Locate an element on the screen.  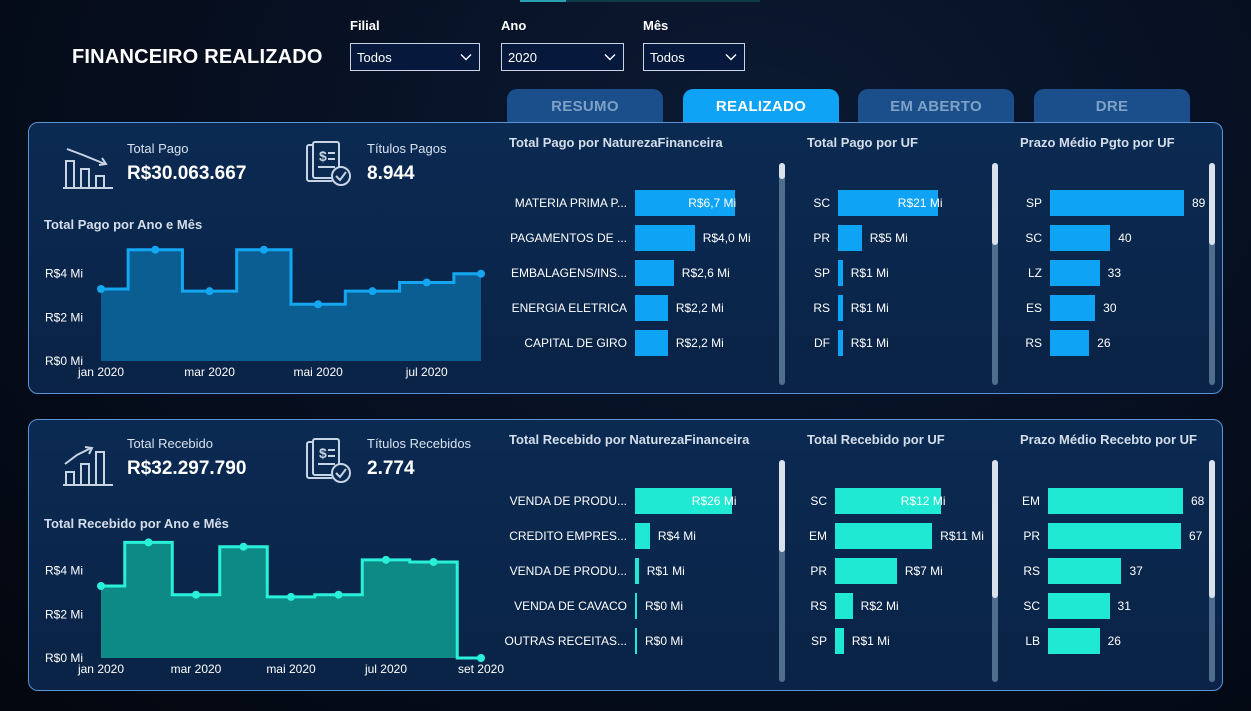
bar-row: RS R$1 Mi is located at coordinates (898, 308).